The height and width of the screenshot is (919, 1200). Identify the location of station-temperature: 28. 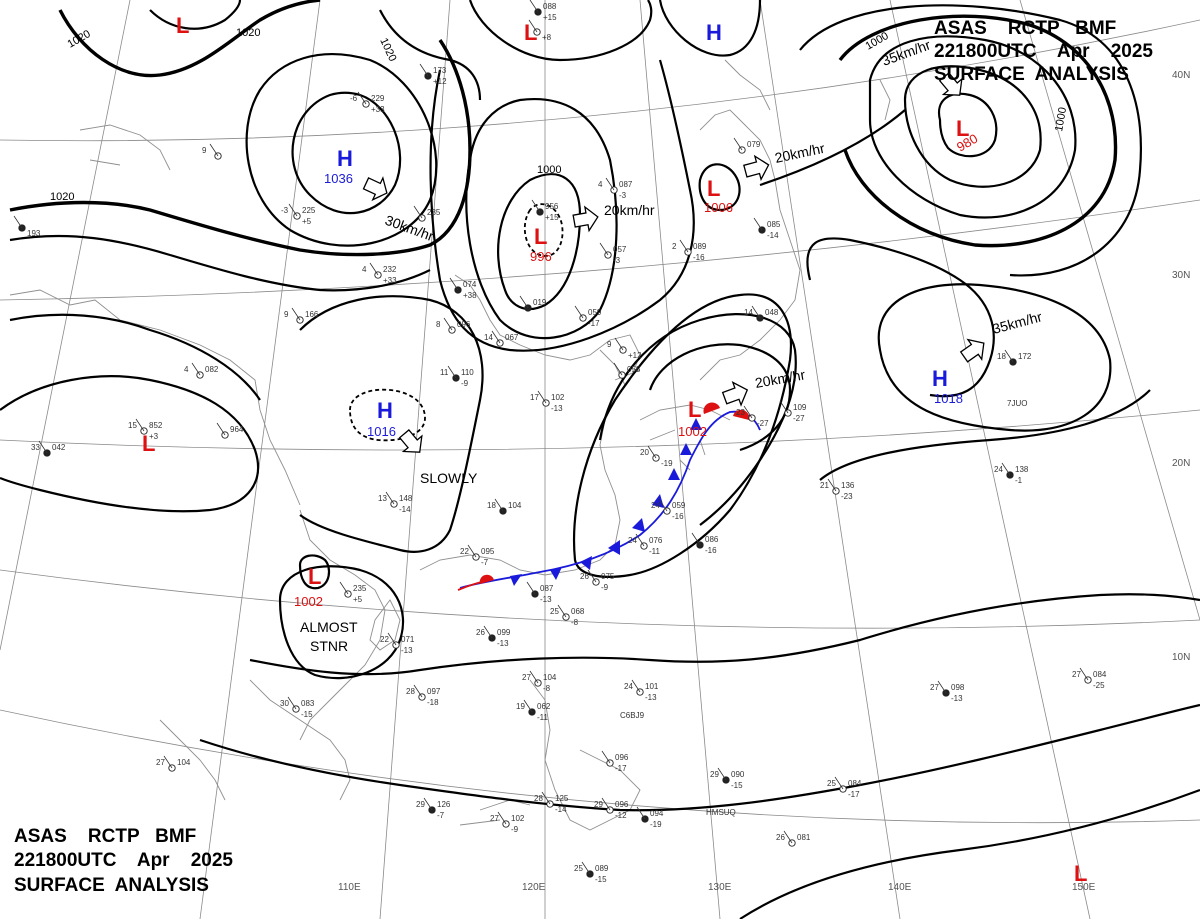
(410, 691).